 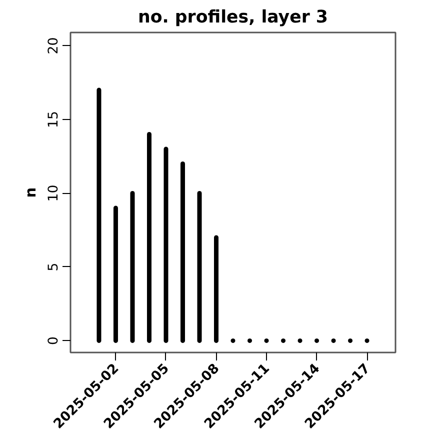 What do you see at coordinates (54, 267) in the screenshot?
I see `y-tick-label: 5` at bounding box center [54, 267].